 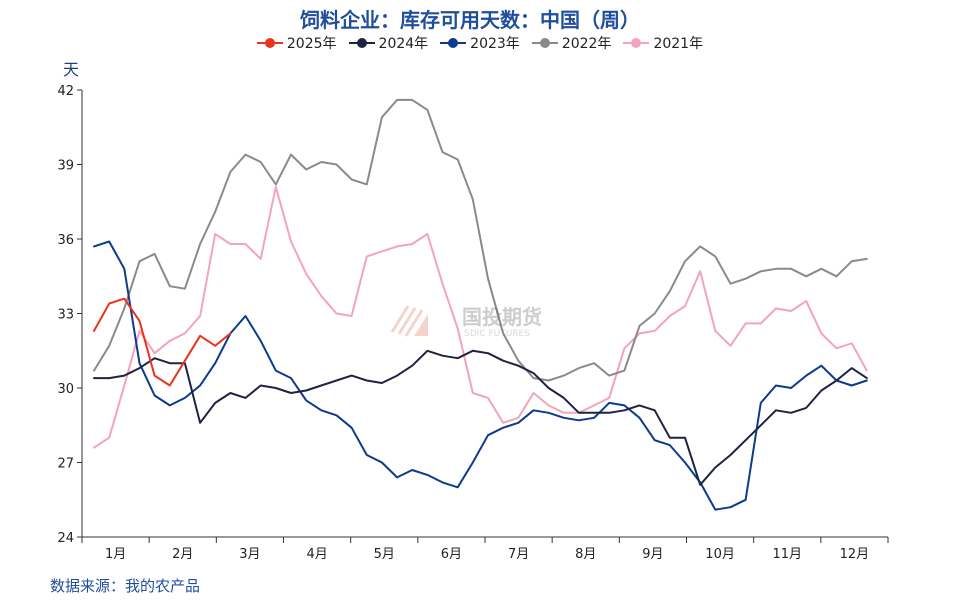 What do you see at coordinates (71, 69) in the screenshot?
I see `y-axis-unit-label: 天` at bounding box center [71, 69].